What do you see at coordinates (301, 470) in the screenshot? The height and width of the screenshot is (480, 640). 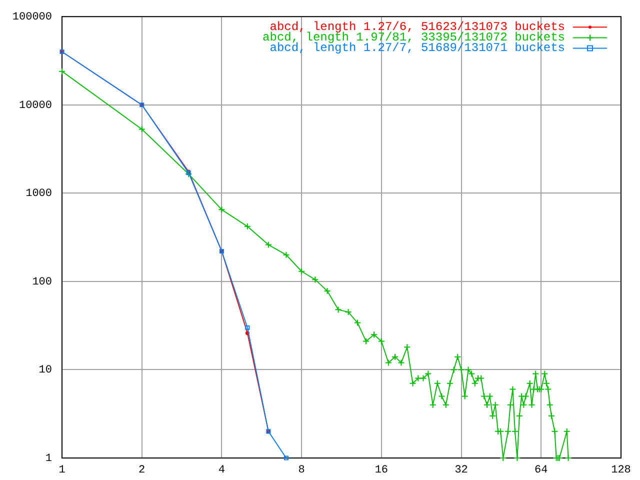 I see `x-tick-label: 8` at bounding box center [301, 470].